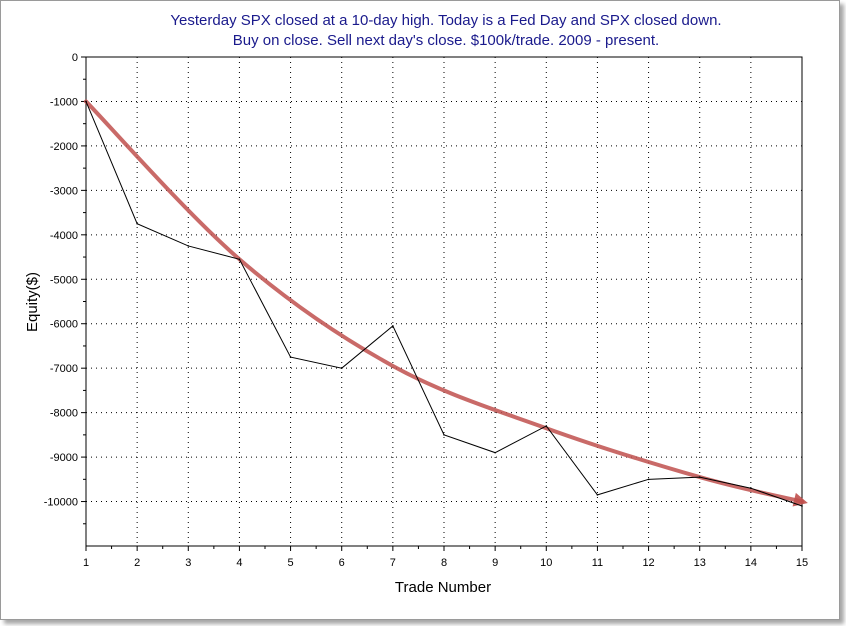 This screenshot has width=846, height=626. I want to click on x-tick-label: 15, so click(802, 563).